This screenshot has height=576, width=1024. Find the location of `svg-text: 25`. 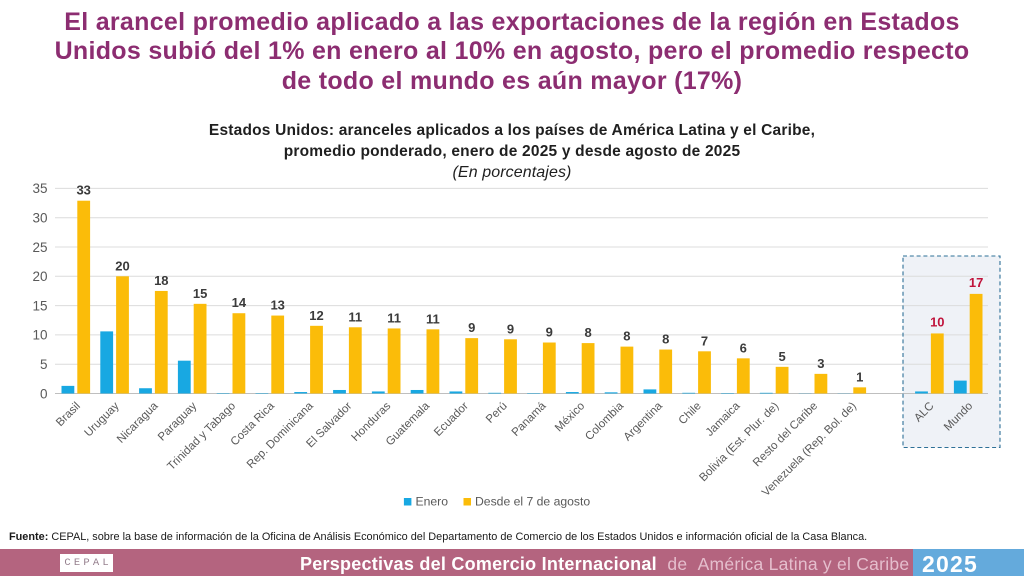

svg-text: 25 is located at coordinates (39, 247).